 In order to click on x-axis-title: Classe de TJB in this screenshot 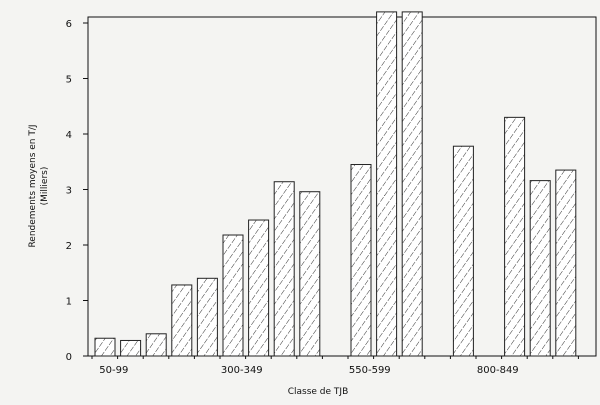, I will do `click(318, 392)`.